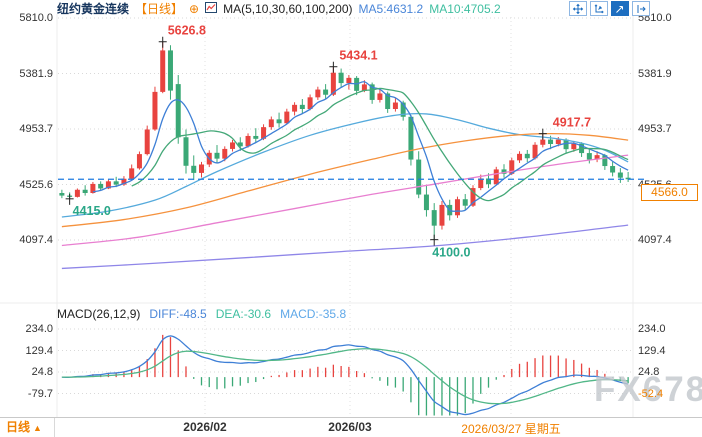 The height and width of the screenshot is (437, 702). Describe the element at coordinates (36, 184) in the screenshot. I see `axis-tick-label: 4525.6` at that location.